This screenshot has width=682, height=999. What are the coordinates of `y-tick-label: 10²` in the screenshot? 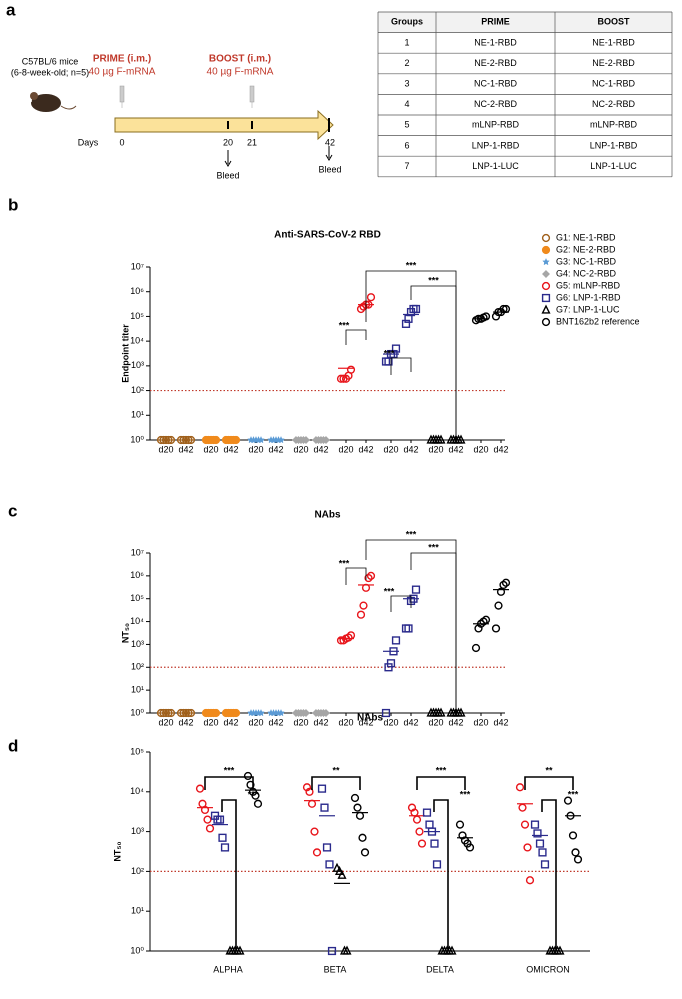 It's located at (137, 390).